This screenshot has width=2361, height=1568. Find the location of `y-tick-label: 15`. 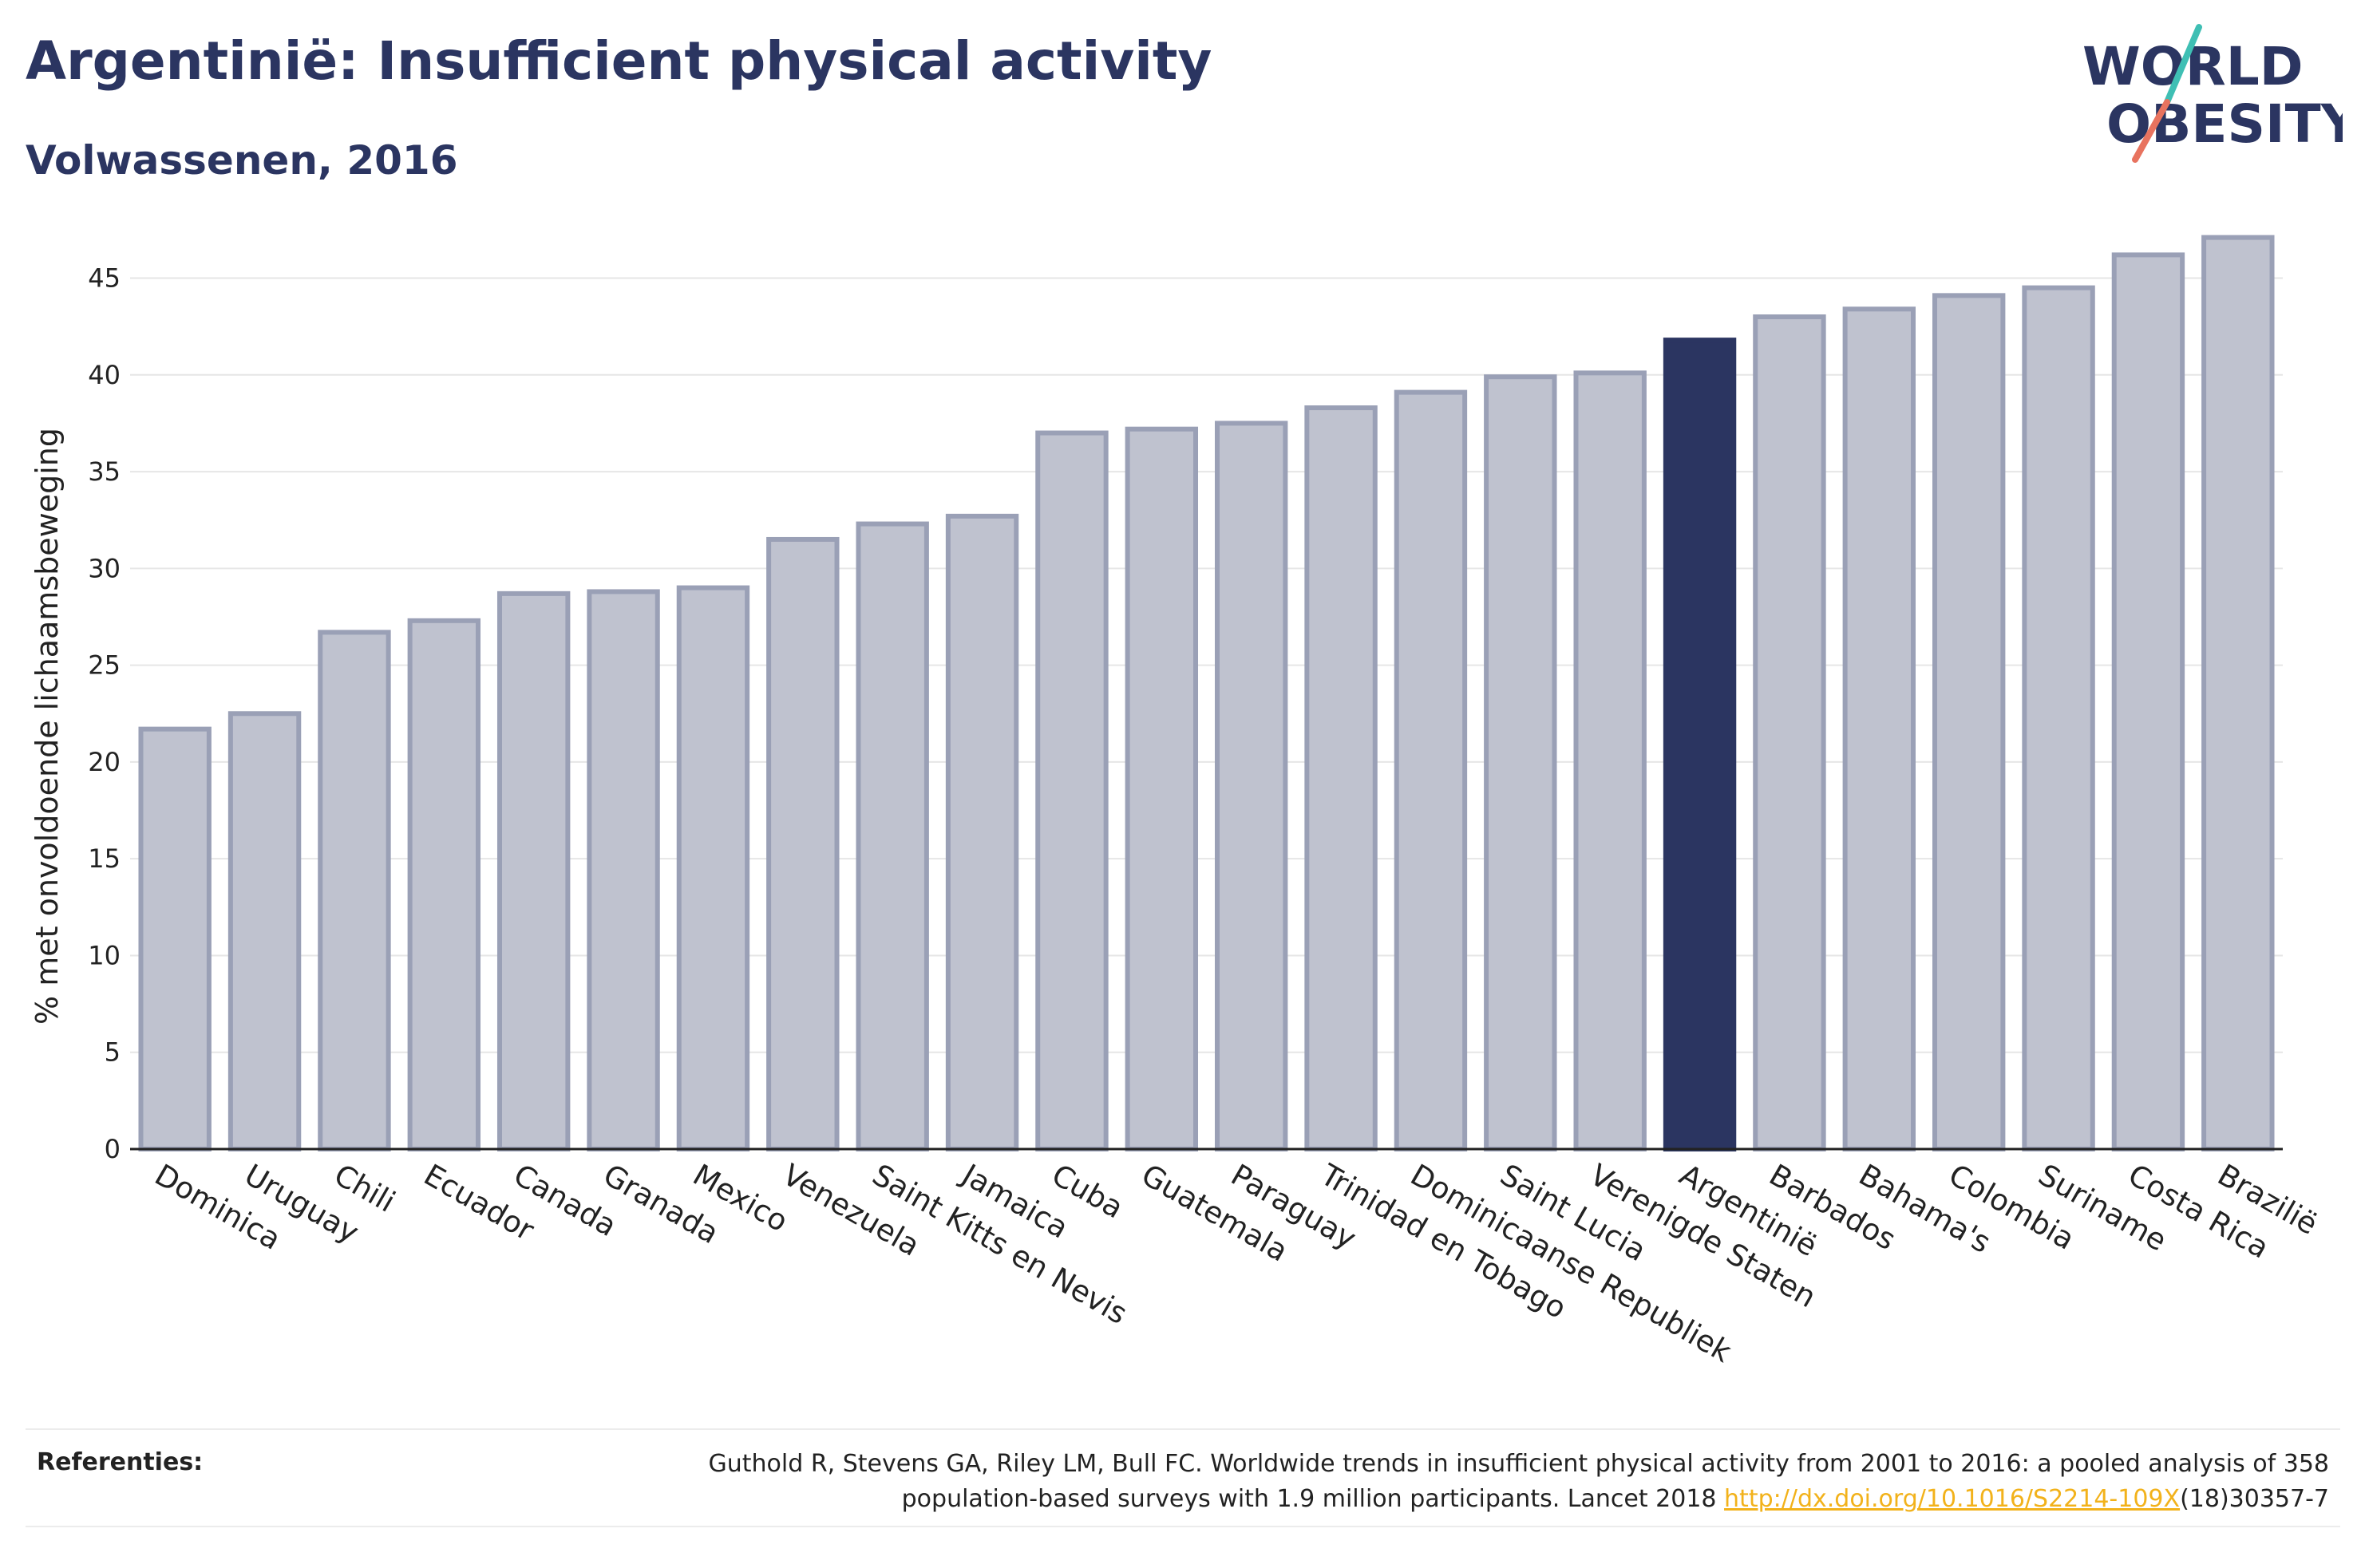

y-tick-label: 15 is located at coordinates (104, 858).